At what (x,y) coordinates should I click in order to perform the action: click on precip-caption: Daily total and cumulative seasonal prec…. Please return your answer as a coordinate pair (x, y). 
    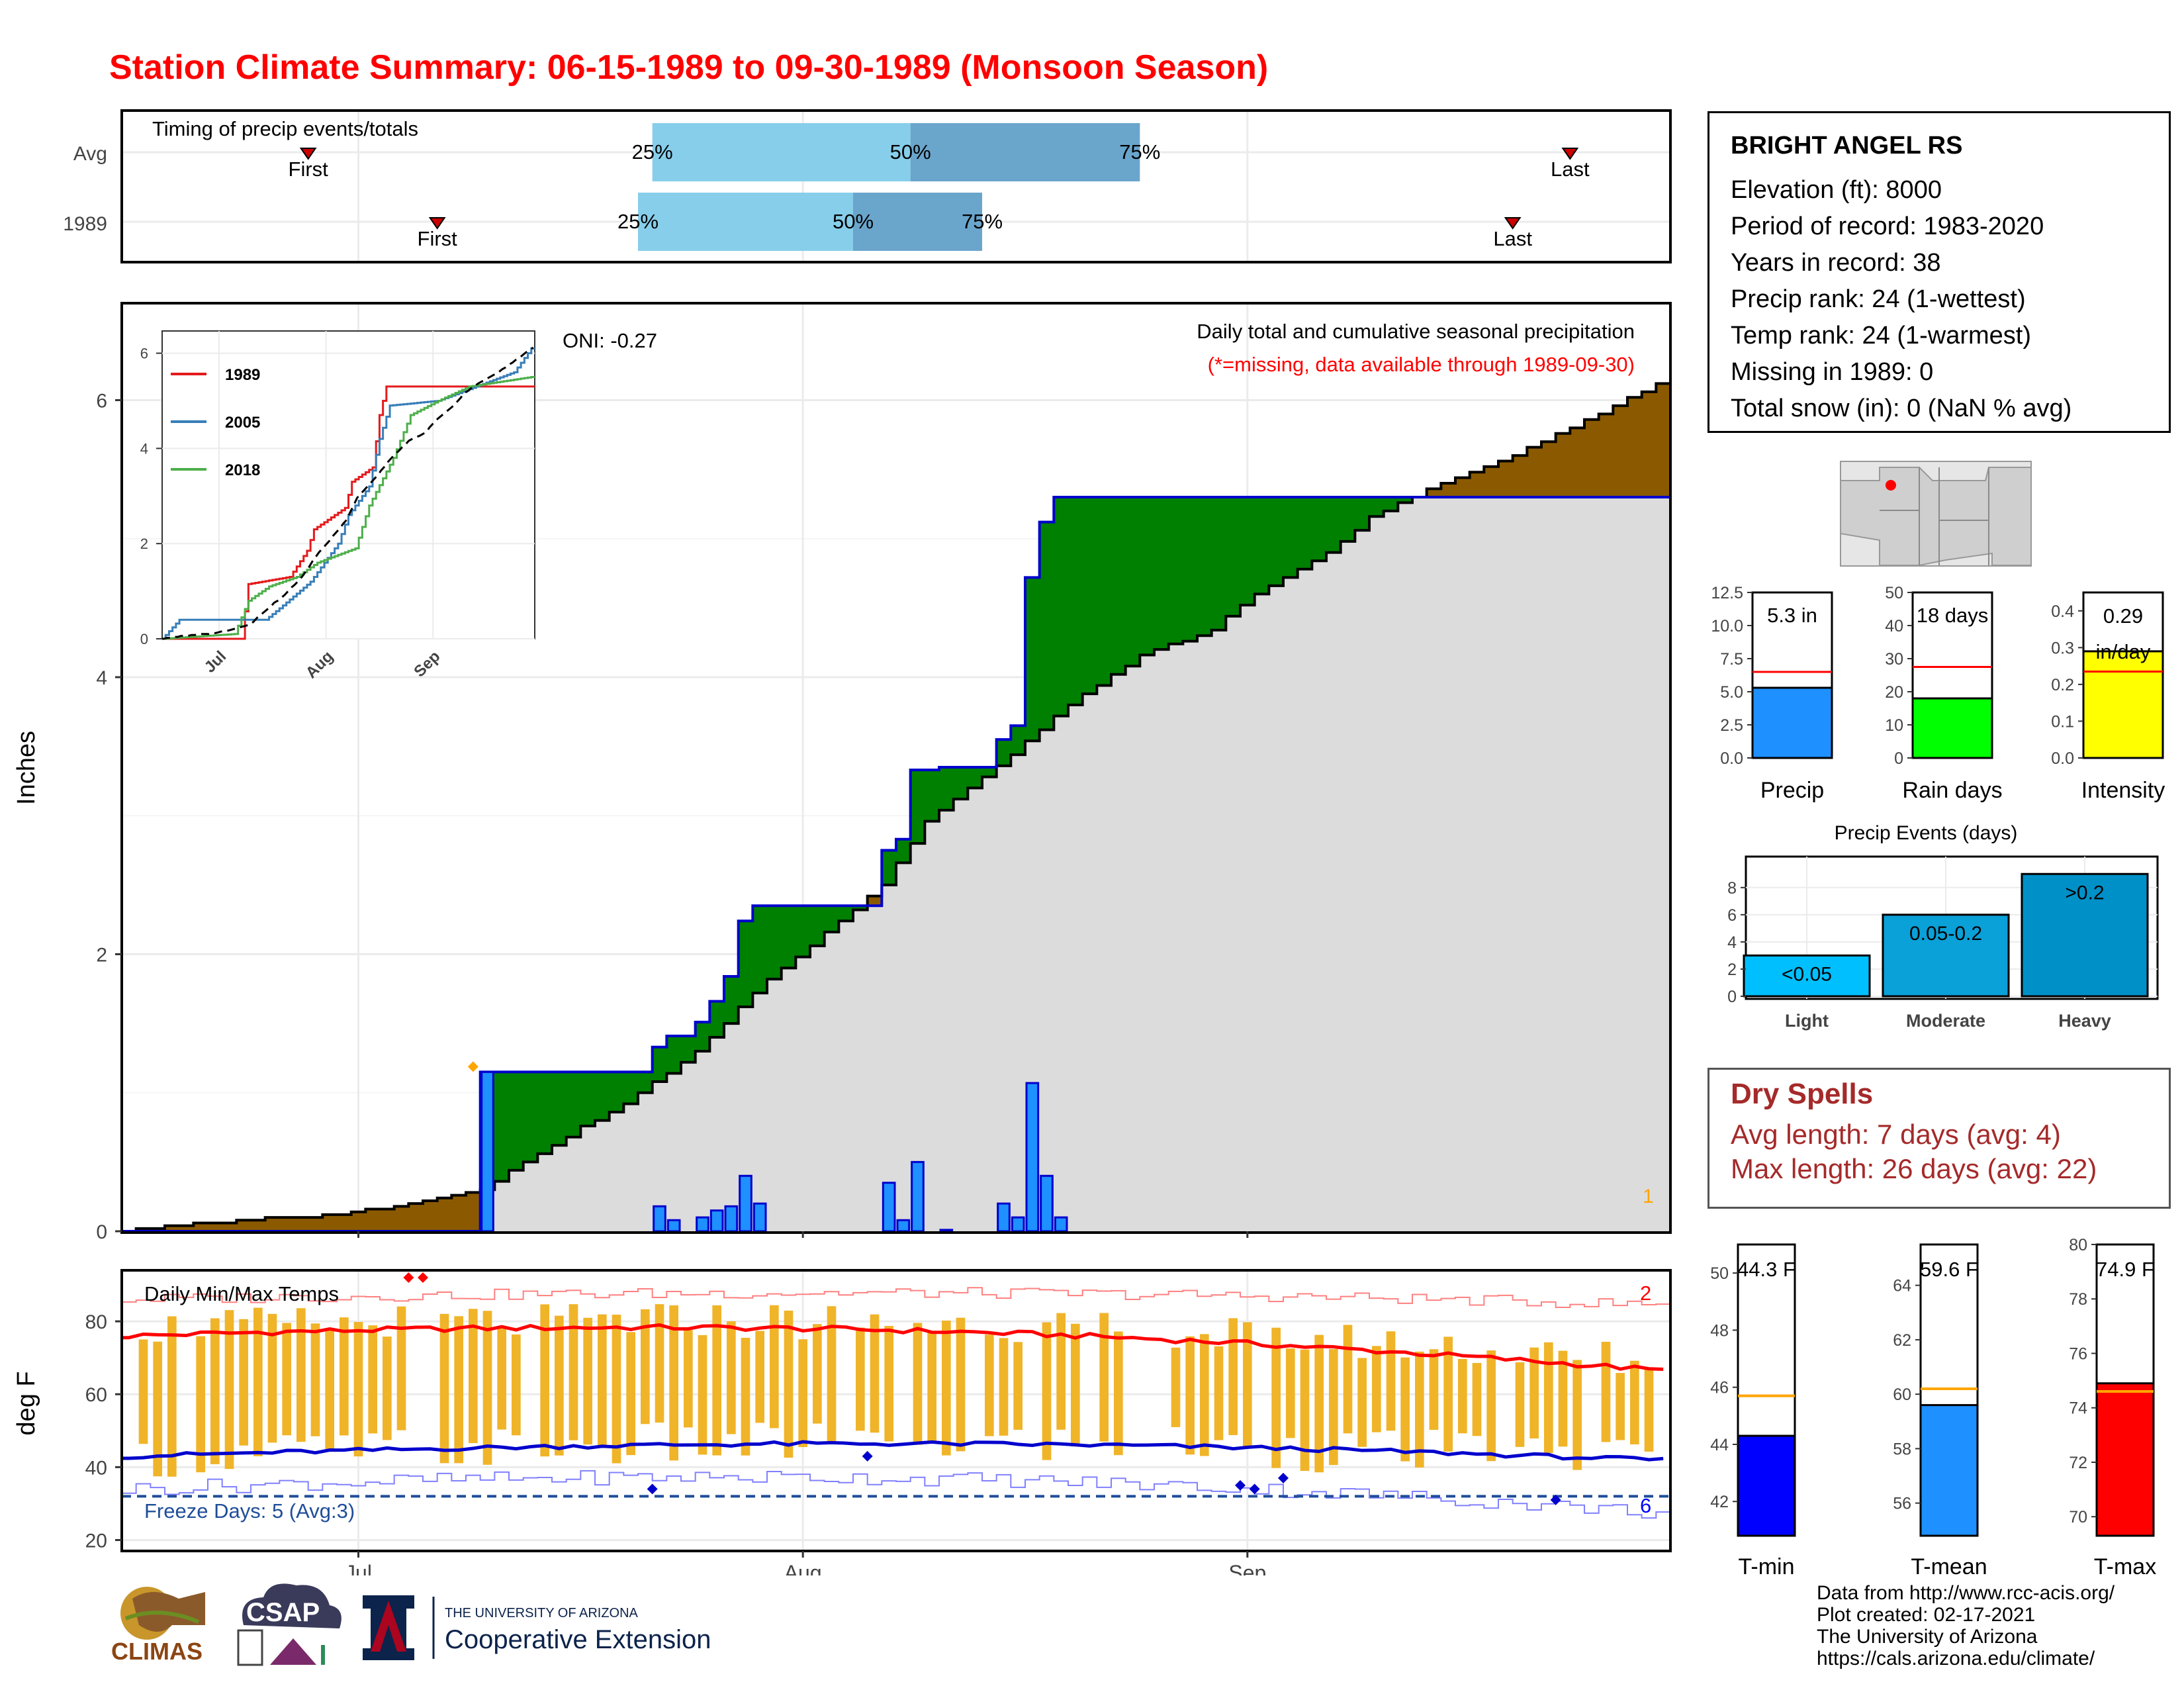
    Looking at the image, I should click on (1416, 331).